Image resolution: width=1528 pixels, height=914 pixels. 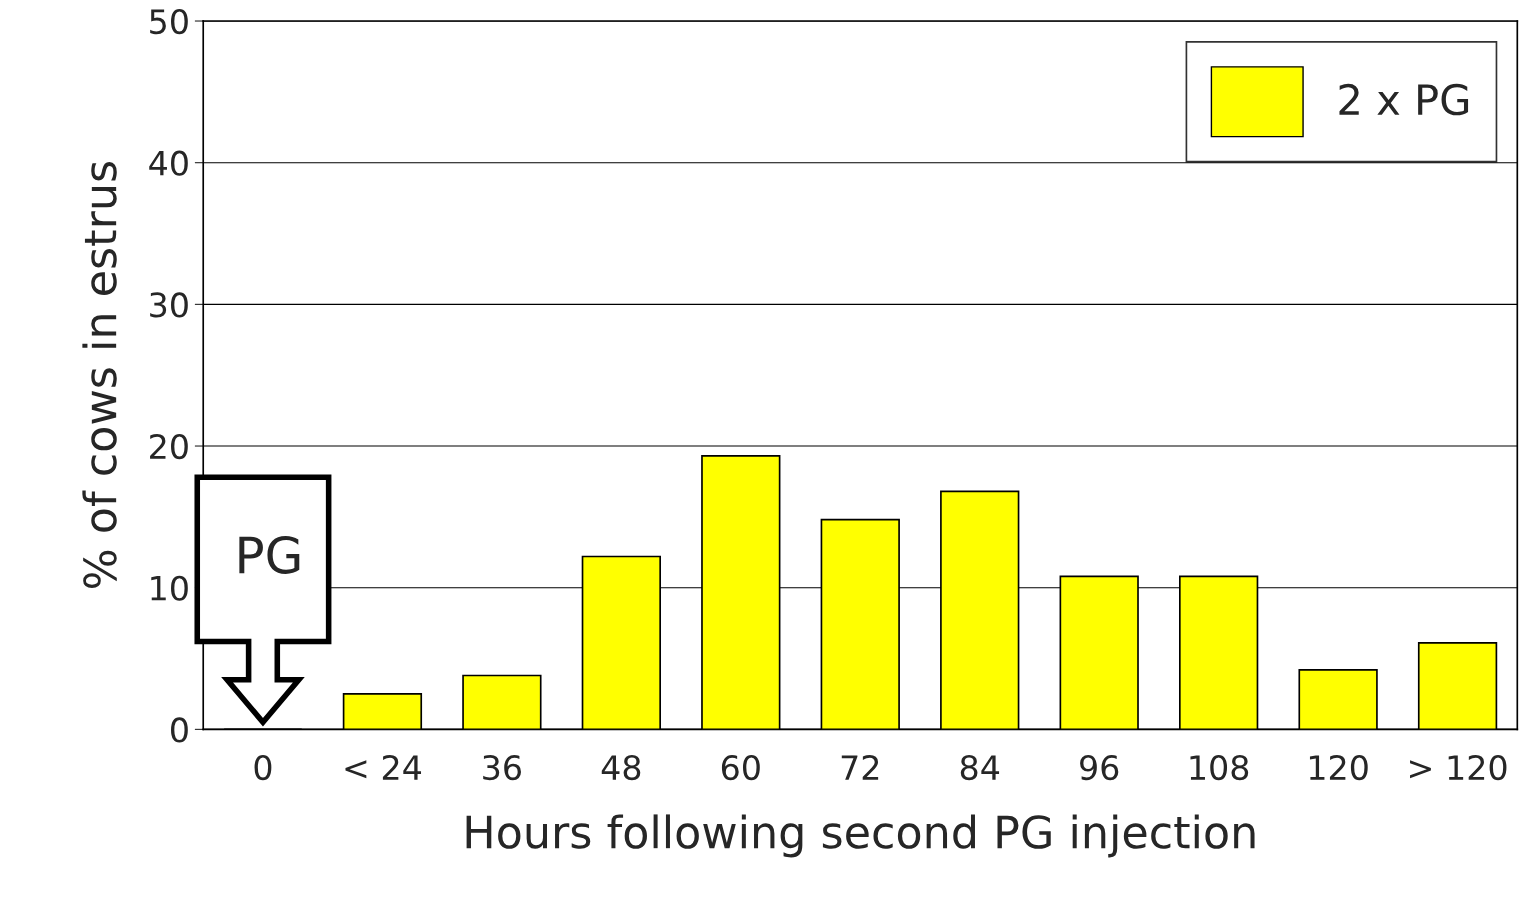 I want to click on x-tick-label: 108, so click(x=1219, y=767).